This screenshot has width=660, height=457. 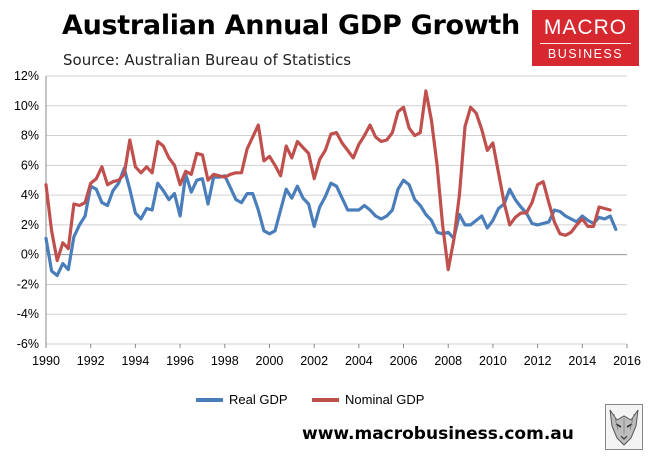 What do you see at coordinates (209, 399) in the screenshot?
I see `legend-swatch-real-gdp` at bounding box center [209, 399].